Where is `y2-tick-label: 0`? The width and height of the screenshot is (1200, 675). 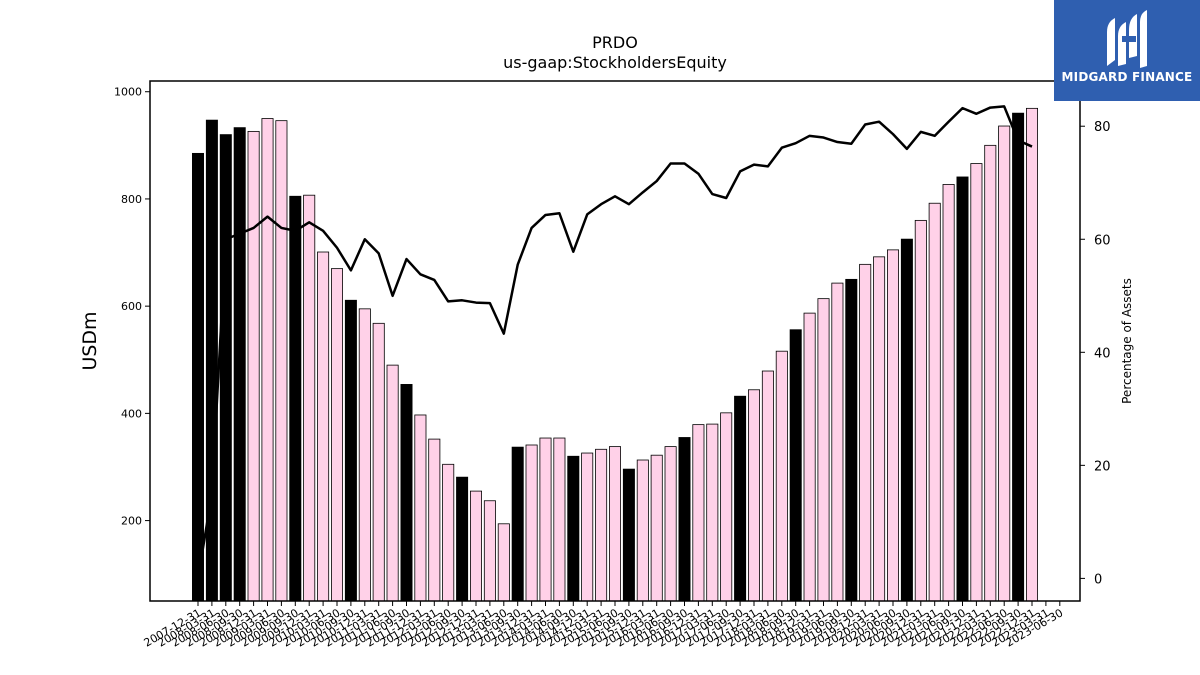
y2-tick-label: 0 is located at coordinates (1098, 579).